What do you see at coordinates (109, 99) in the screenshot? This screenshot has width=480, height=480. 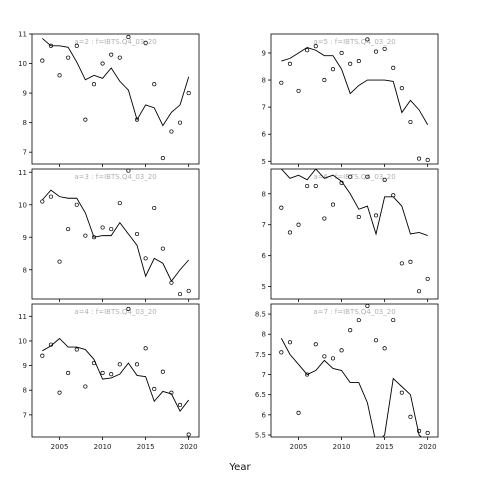 I see `panel-1: 7 8 9 10 11 a=2 : f=IBTS.Q4_03_20` at bounding box center [109, 99].